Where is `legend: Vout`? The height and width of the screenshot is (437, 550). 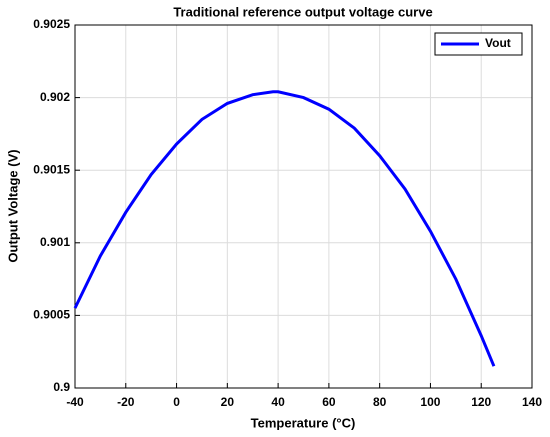
legend: Vout is located at coordinates (478, 44).